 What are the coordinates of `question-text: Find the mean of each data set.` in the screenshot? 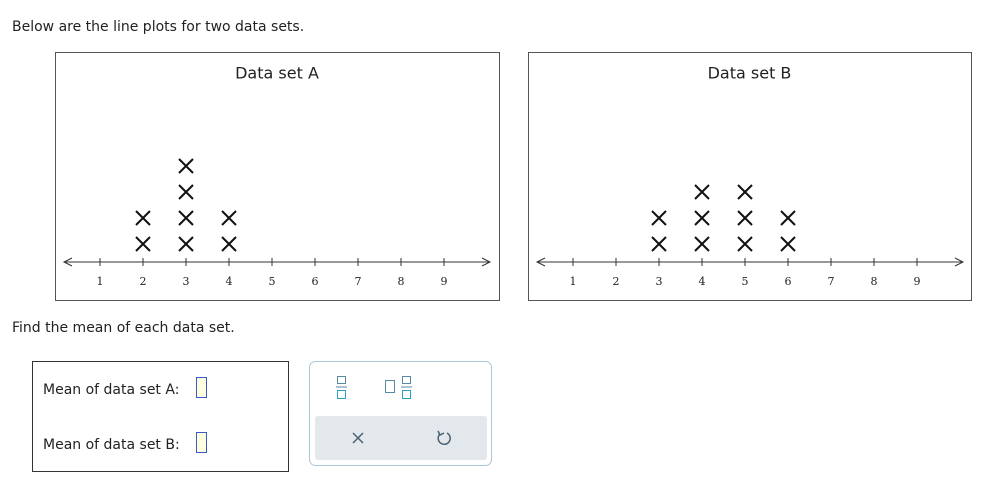 It's located at (123, 328).